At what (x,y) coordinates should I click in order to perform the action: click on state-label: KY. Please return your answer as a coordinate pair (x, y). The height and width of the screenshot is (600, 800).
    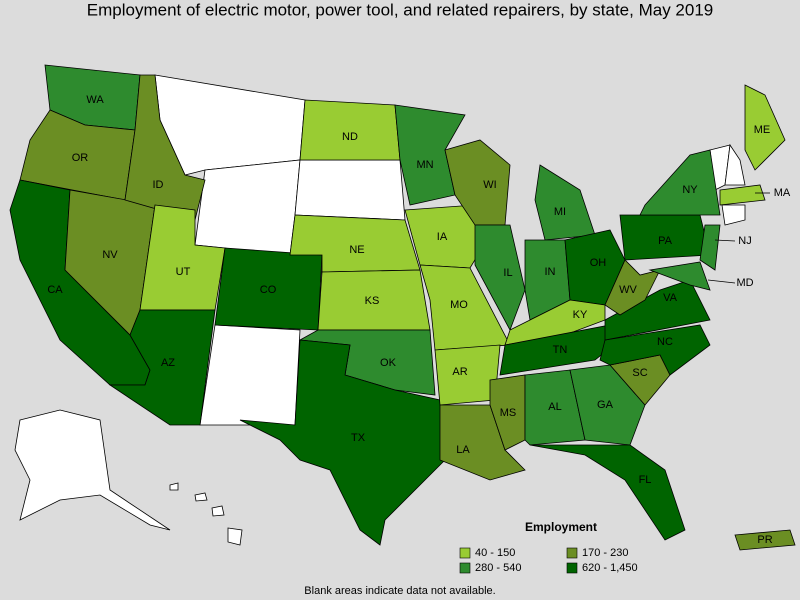
    Looking at the image, I should click on (580, 315).